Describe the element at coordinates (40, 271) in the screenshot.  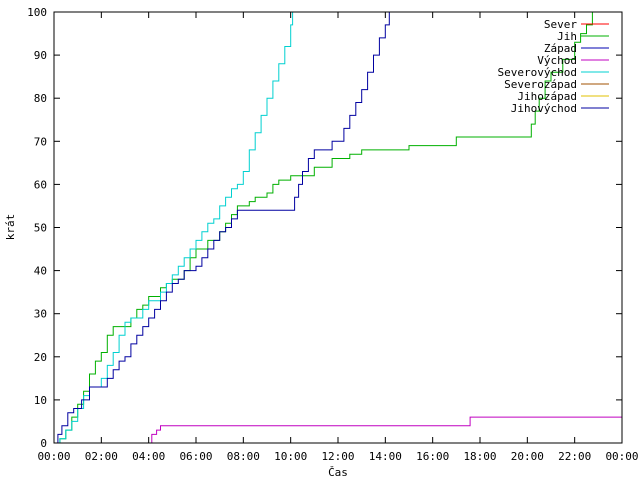
I see `y-tick-label: 40` at that location.